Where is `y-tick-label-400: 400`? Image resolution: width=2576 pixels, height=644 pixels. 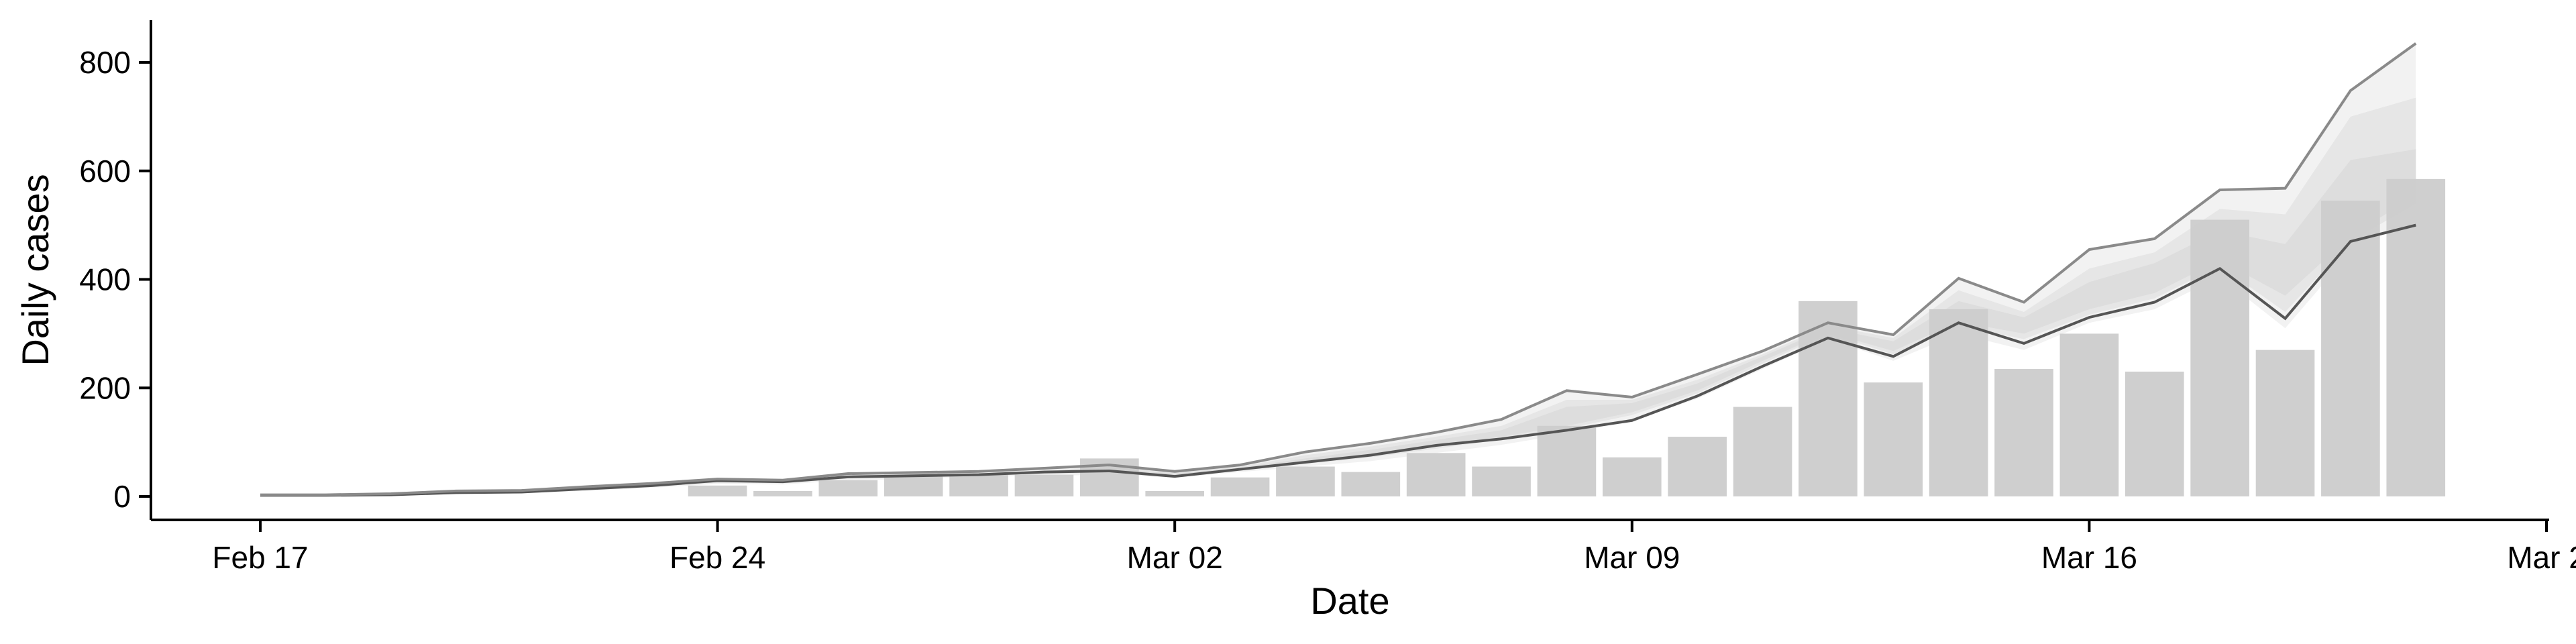 y-tick-label-400: 400 is located at coordinates (105, 279).